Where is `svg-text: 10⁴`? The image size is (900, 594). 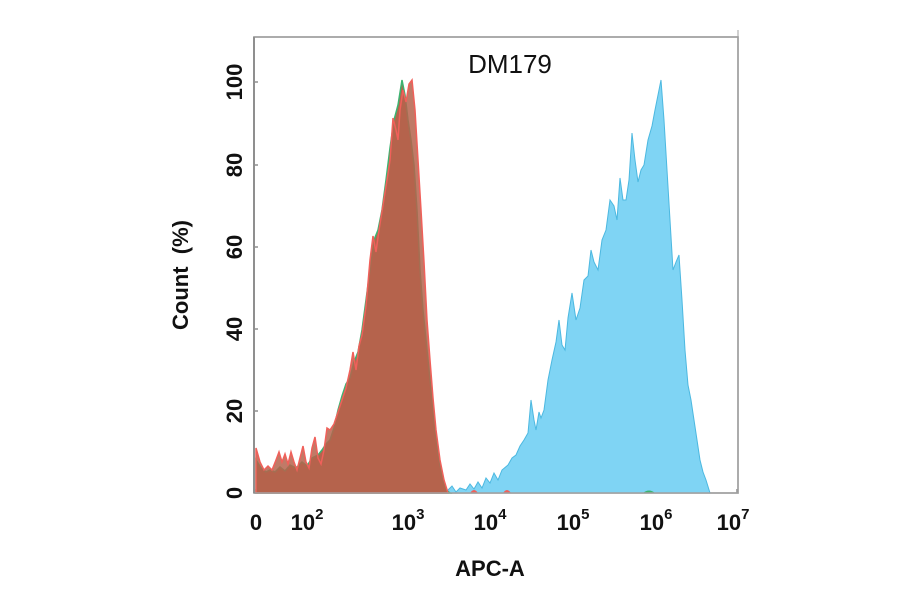 svg-text: 10⁴ is located at coordinates (490, 520).